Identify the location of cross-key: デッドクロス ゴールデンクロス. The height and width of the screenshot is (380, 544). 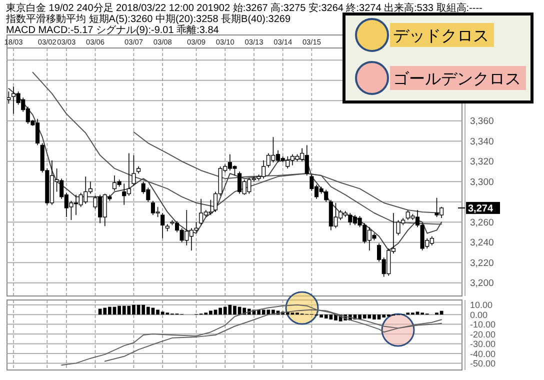
(438, 58).